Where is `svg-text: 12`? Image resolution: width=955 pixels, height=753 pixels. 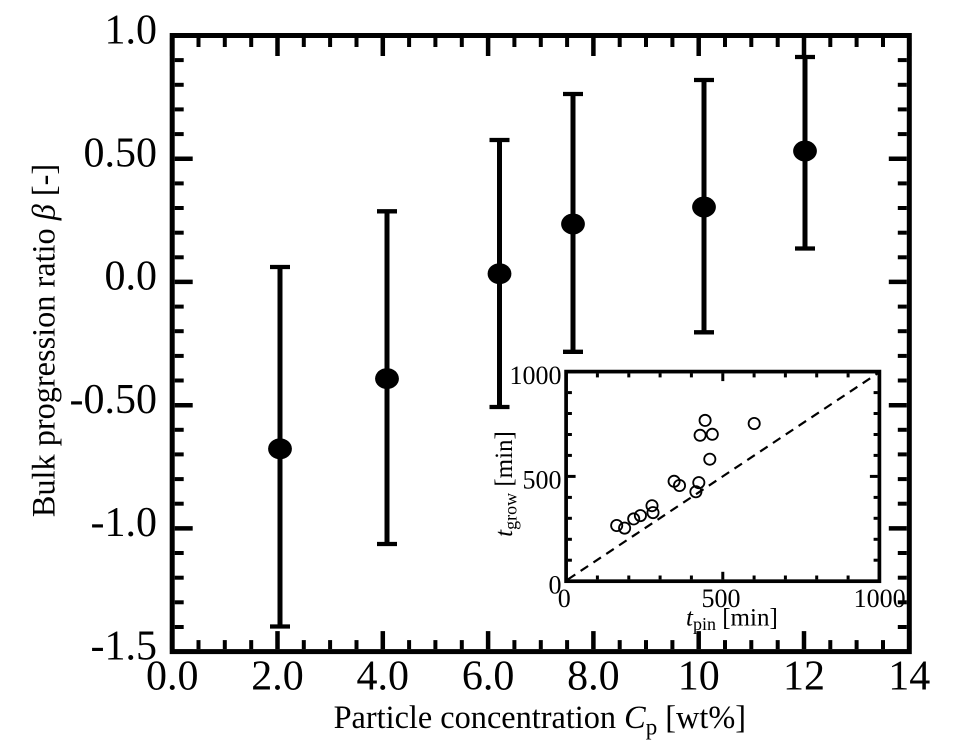
svg-text: 12 is located at coordinates (804, 676).